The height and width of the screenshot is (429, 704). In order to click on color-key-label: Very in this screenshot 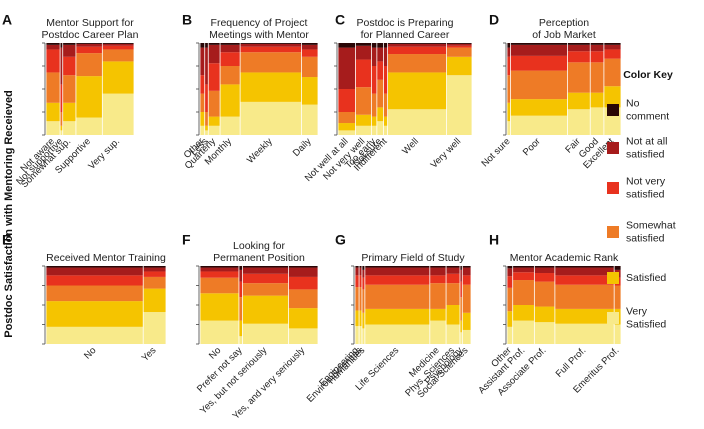, I will do `click(637, 311)`.